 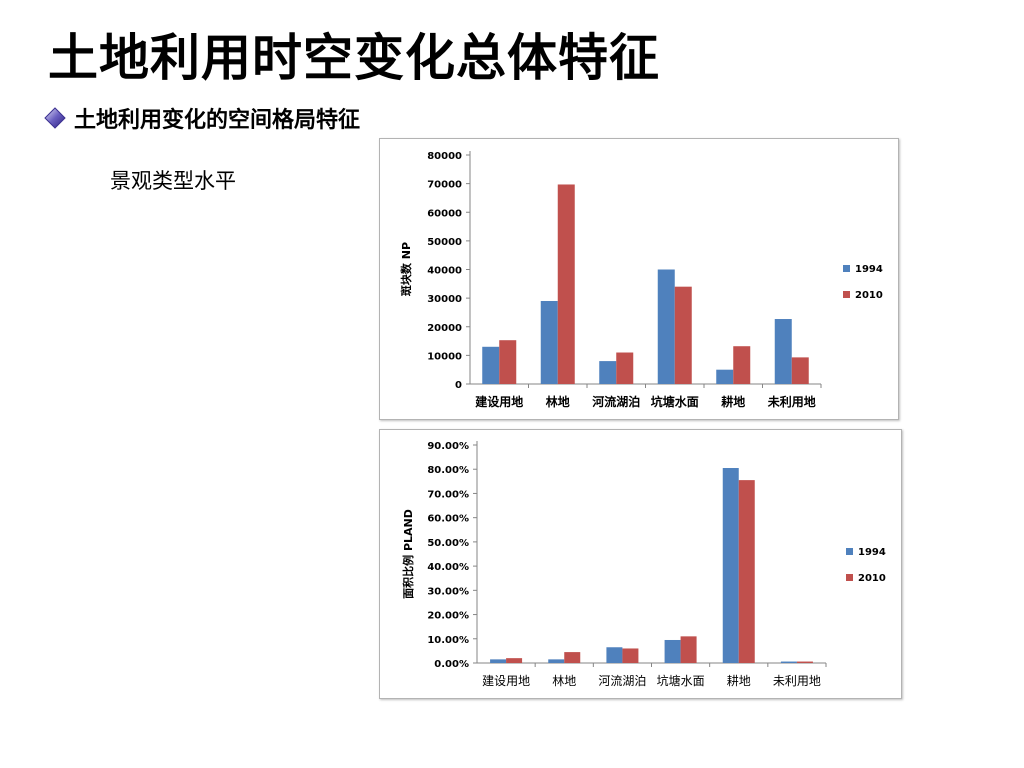 What do you see at coordinates (444, 156) in the screenshot?
I see `y-tick-label: 80000` at bounding box center [444, 156].